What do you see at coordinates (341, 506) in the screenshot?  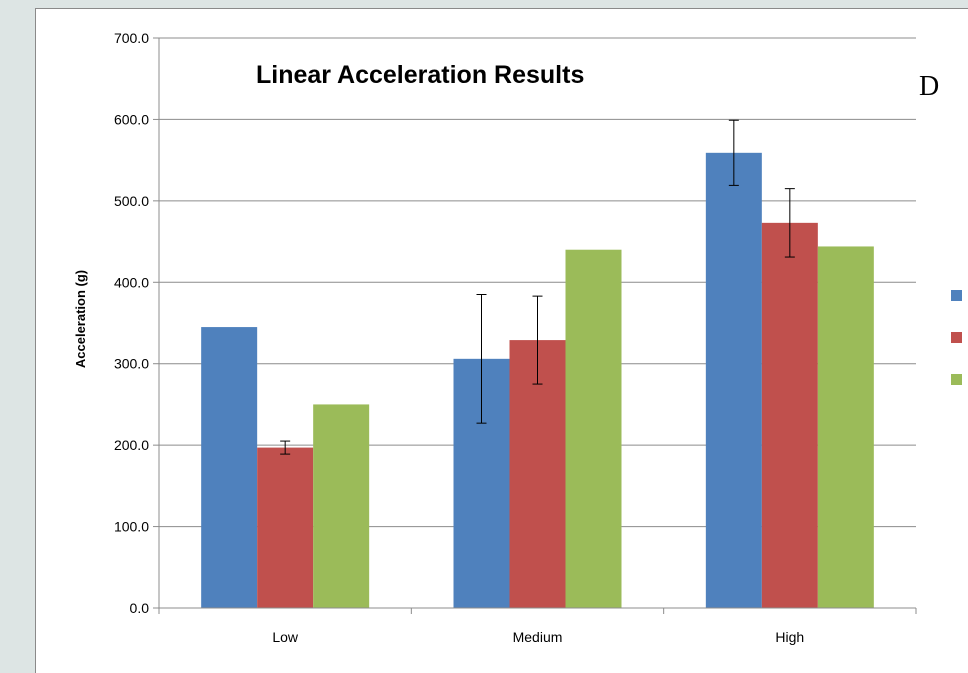 I see `bar-low-series3` at bounding box center [341, 506].